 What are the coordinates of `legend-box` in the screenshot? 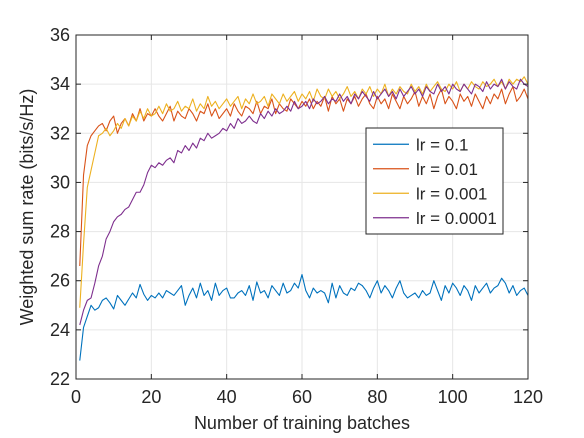 It's located at (434, 181).